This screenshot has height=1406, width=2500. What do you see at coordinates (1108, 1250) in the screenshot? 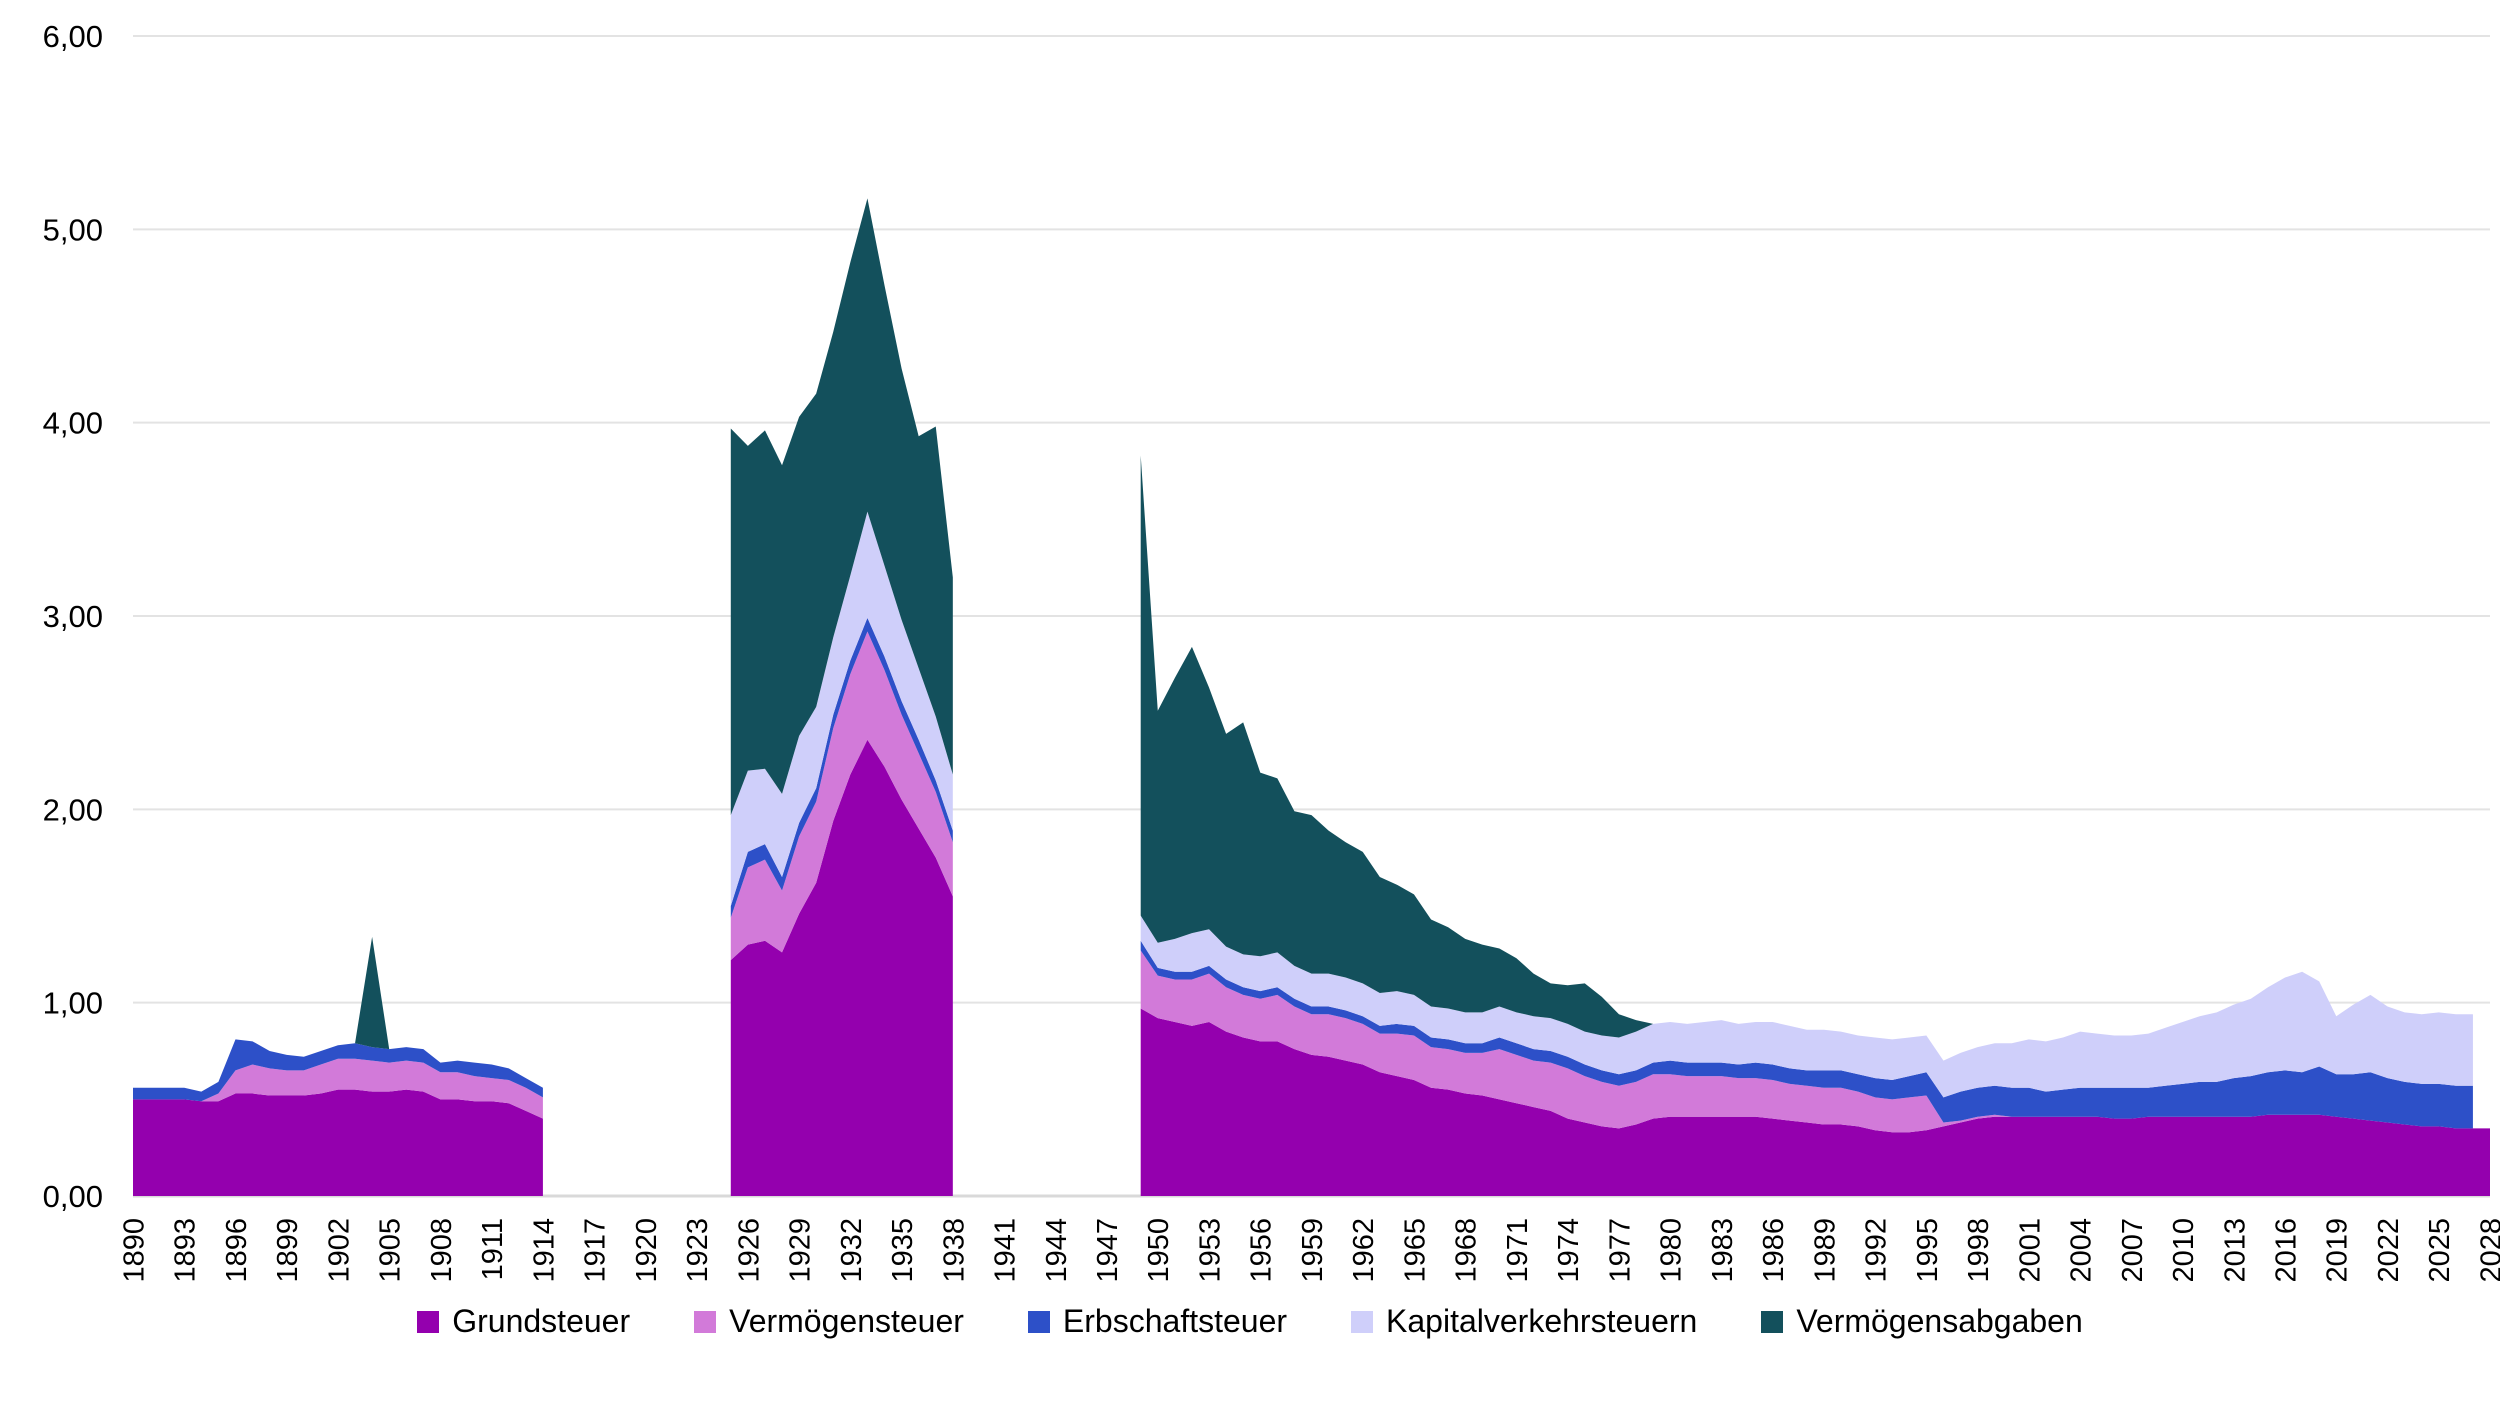
I see `x-axis-tick-label: 1947` at bounding box center [1108, 1250].